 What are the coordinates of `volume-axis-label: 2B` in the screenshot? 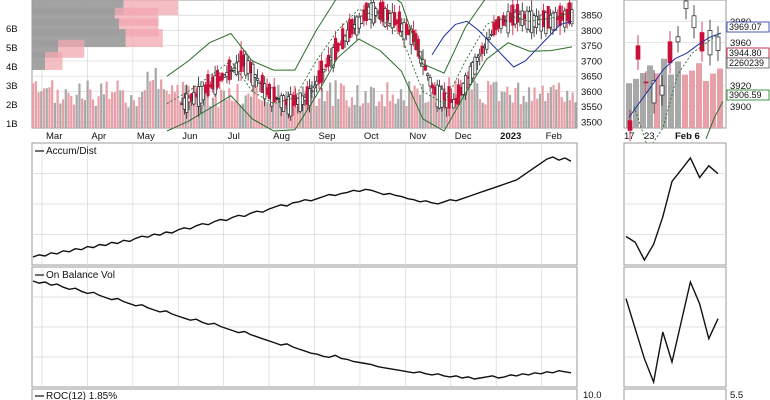 It's located at (12, 105).